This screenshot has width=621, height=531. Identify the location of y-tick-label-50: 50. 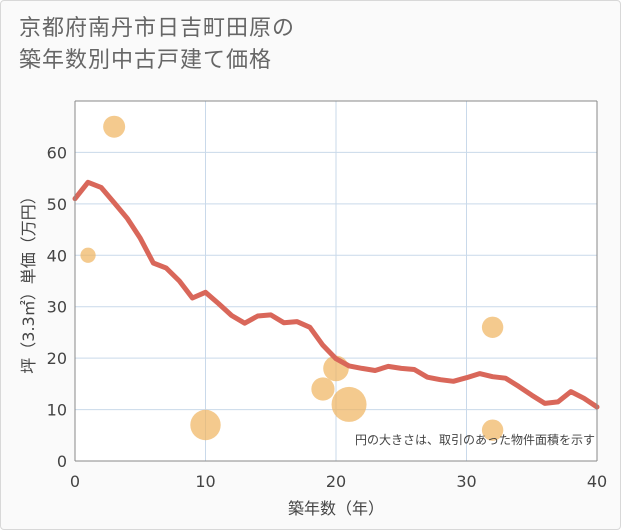
(57, 204).